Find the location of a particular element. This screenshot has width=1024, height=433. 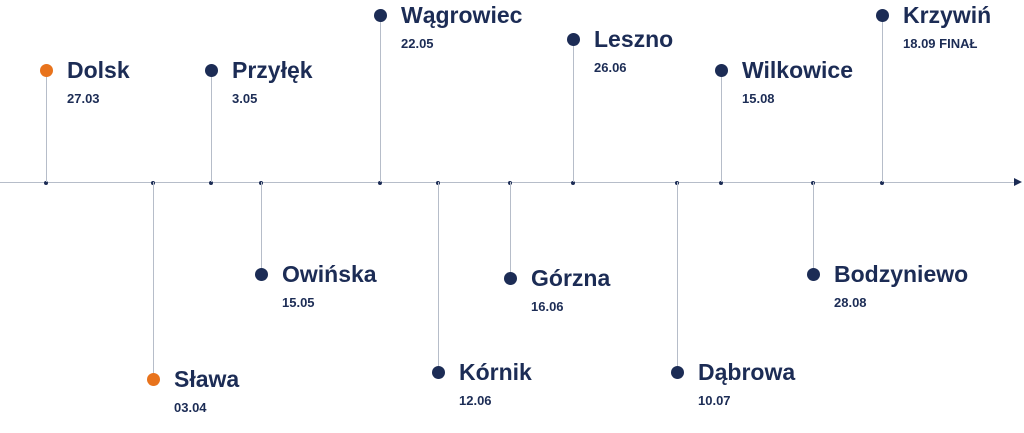

stop-name: Owińska is located at coordinates (329, 274).